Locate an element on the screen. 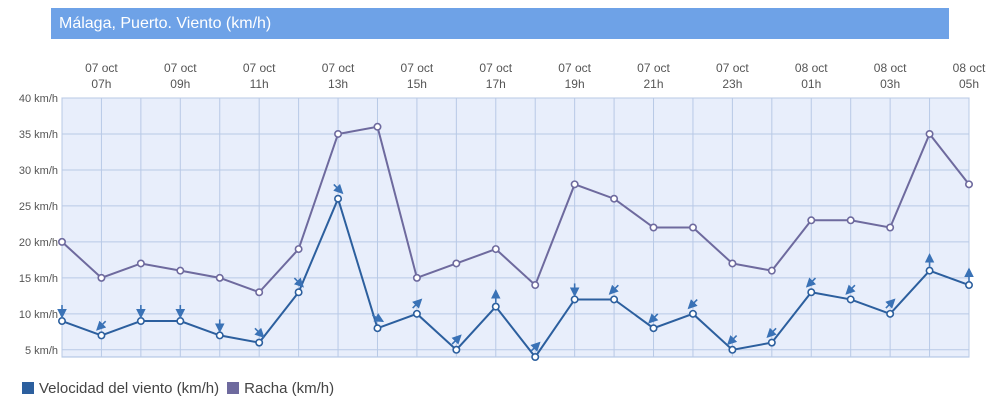 This screenshot has width=995, height=405. x-tick-hour: 03h is located at coordinates (890, 84).